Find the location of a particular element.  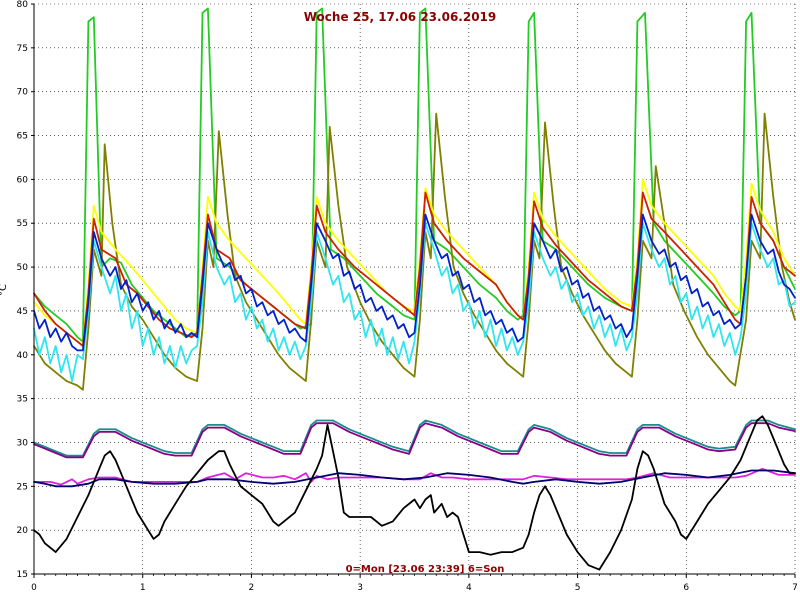

y-tick-label: 15 is located at coordinates (22, 575).